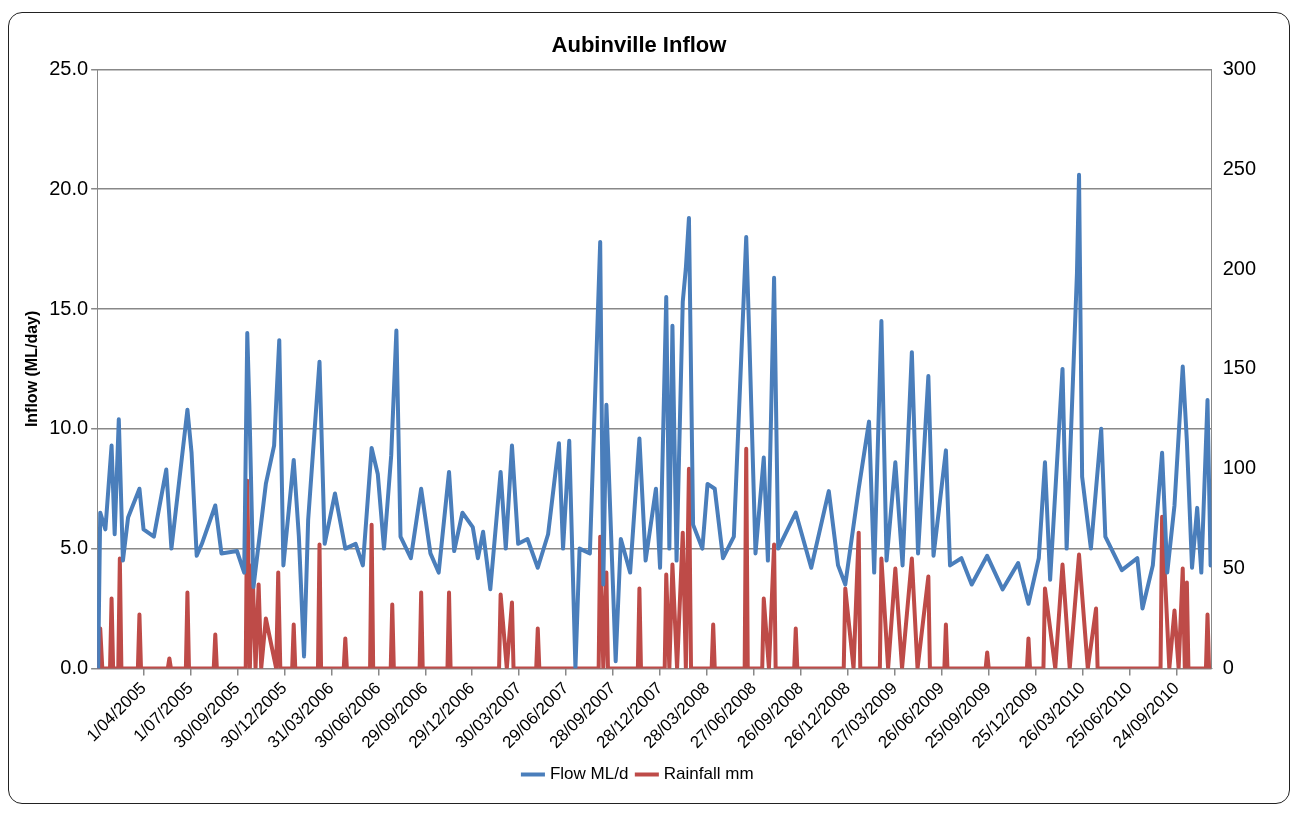  What do you see at coordinates (1233, 567) in the screenshot?
I see `y2-tick-label: 50` at bounding box center [1233, 567].